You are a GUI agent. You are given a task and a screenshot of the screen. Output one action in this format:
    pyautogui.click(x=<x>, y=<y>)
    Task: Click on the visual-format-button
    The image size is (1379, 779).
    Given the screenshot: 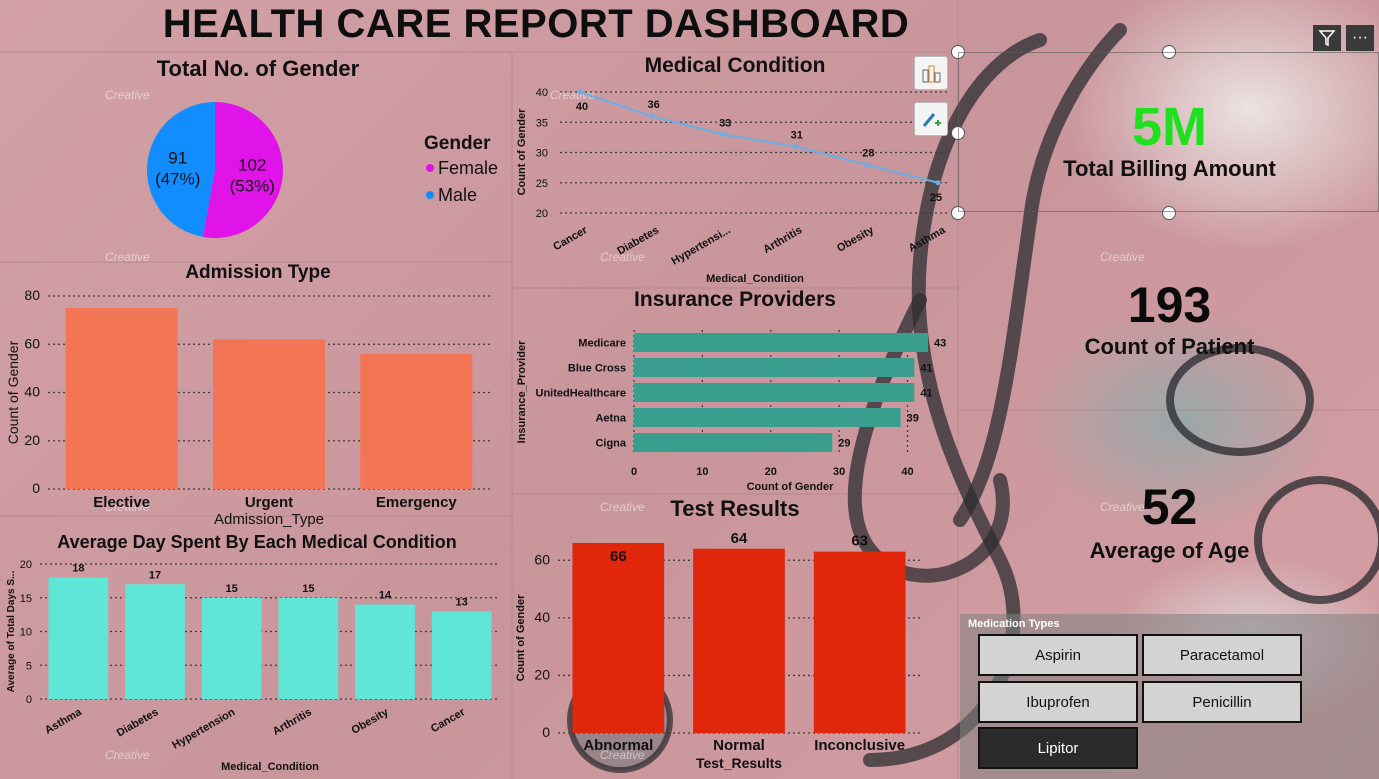 What is the action you would take?
    pyautogui.click(x=931, y=73)
    